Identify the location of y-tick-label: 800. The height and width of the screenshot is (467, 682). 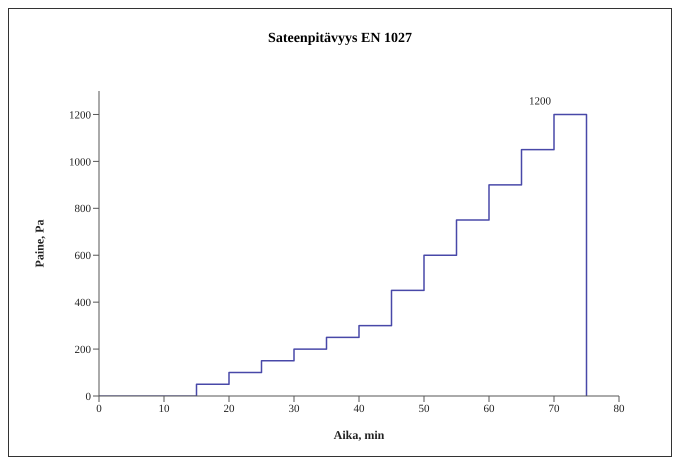
(83, 209).